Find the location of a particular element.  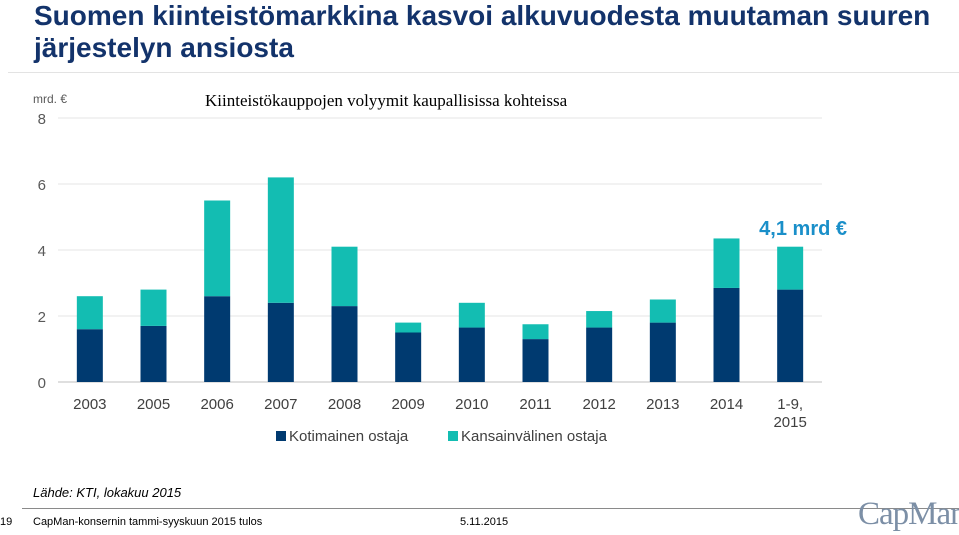

x-tick-label: 2007 is located at coordinates (280, 404).